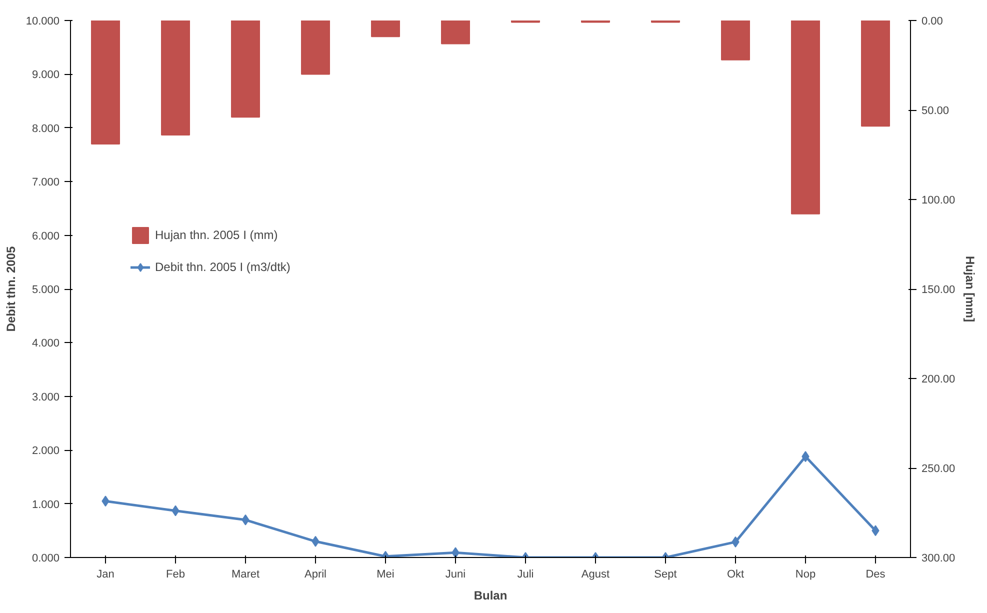 Image resolution: width=987 pixels, height=613 pixels. I want to click on y-tick-label: 7.000, so click(46, 182).